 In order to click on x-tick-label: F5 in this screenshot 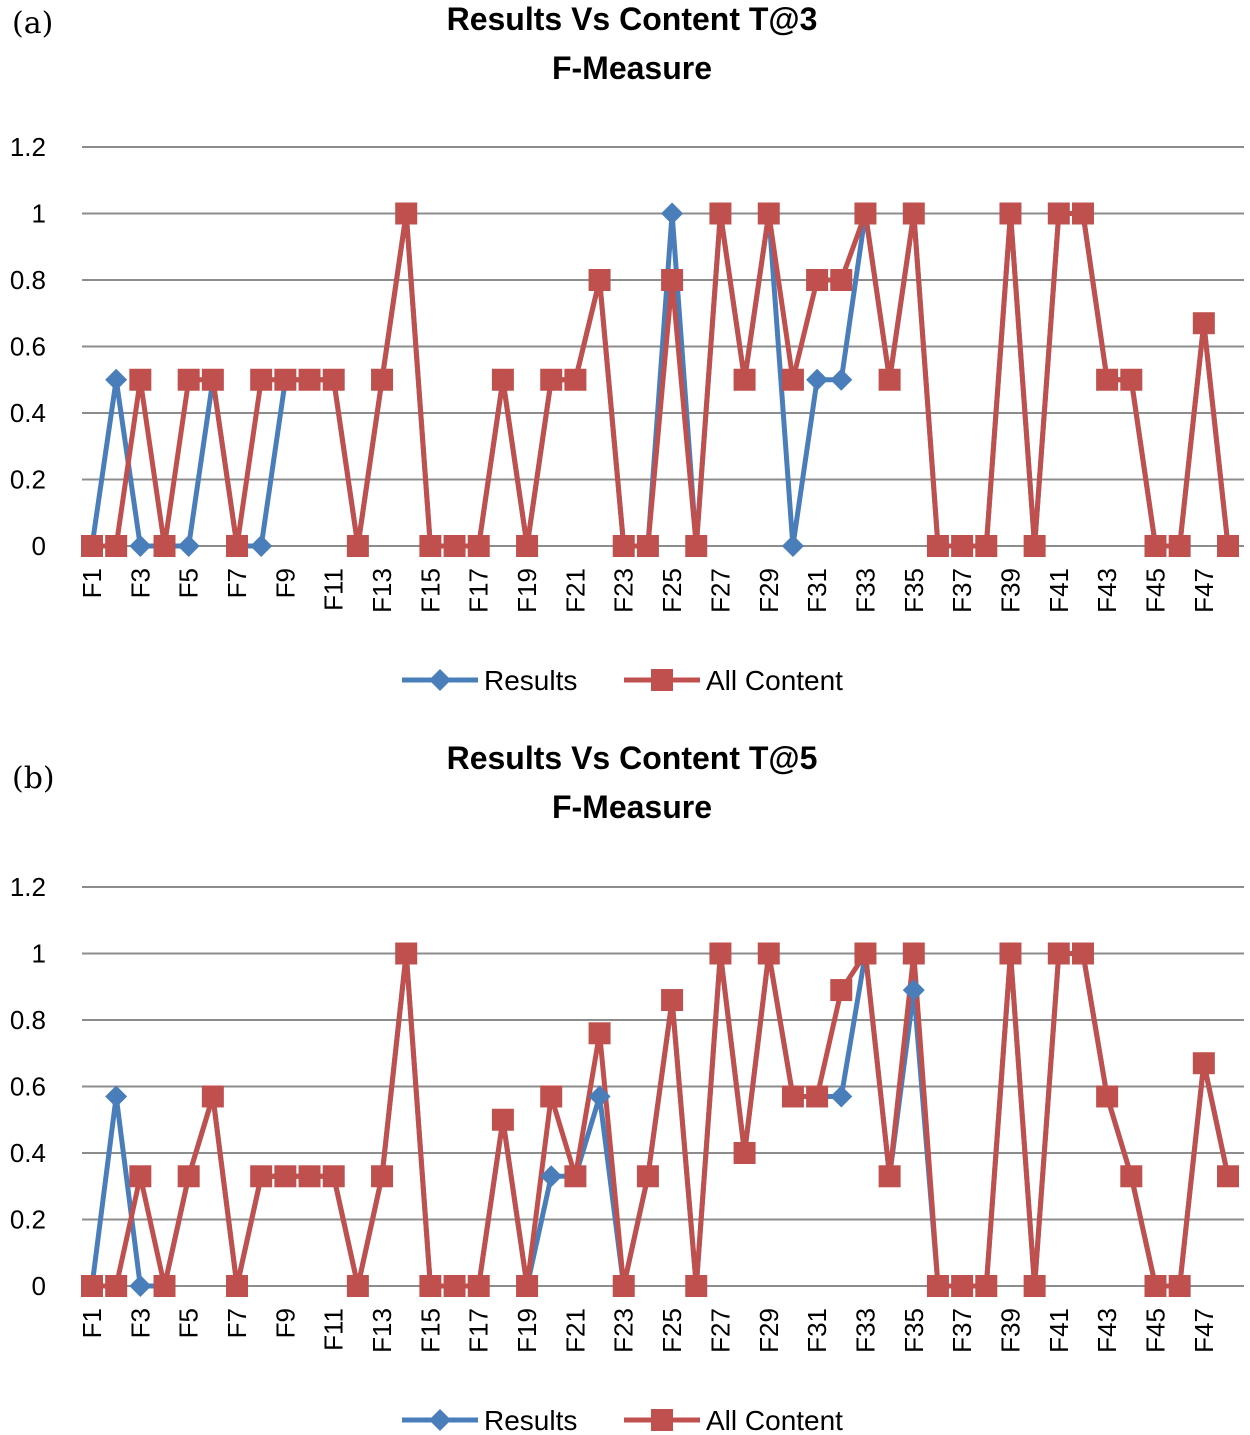, I will do `click(189, 583)`.